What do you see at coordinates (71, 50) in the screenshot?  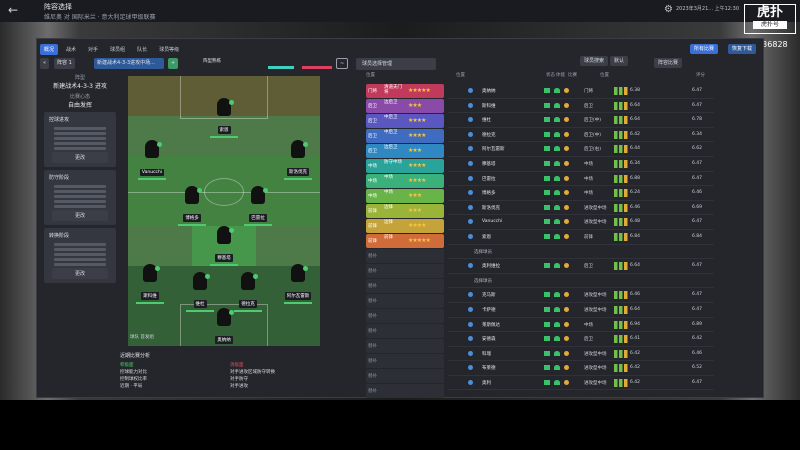 I see `tab-item: 战术` at bounding box center [71, 50].